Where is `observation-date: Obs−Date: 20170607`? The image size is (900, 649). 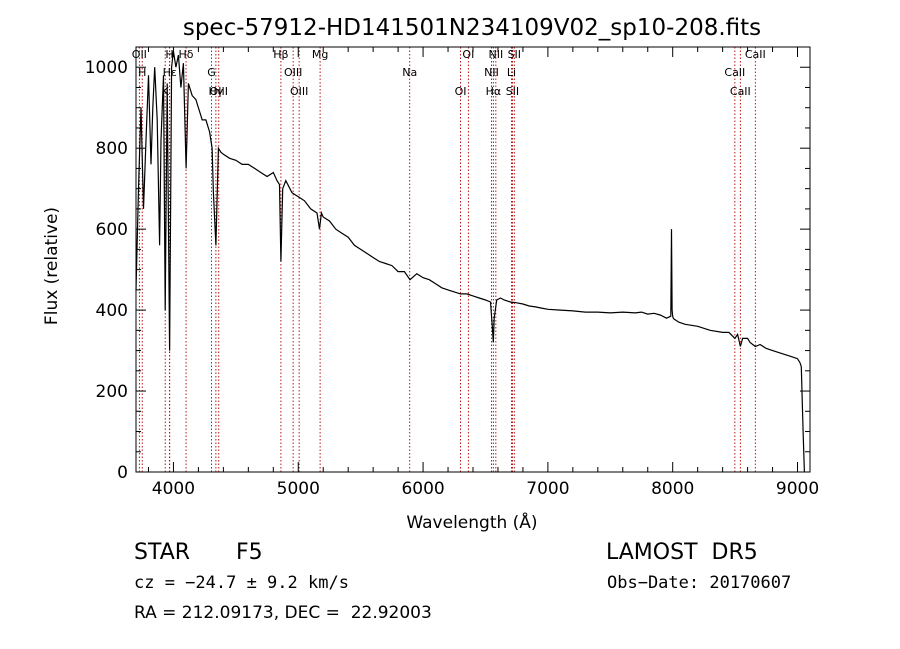 observation-date: Obs−Date: 20170607 is located at coordinates (699, 583).